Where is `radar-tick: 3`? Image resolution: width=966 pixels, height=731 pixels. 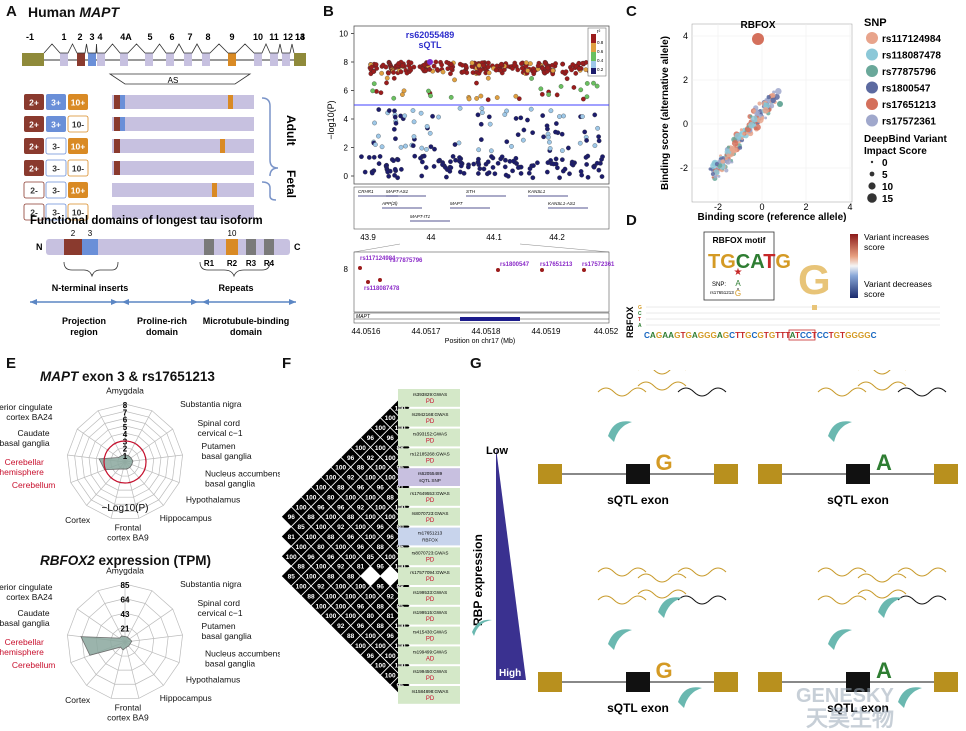 radar-tick: 3 is located at coordinates (125, 441).